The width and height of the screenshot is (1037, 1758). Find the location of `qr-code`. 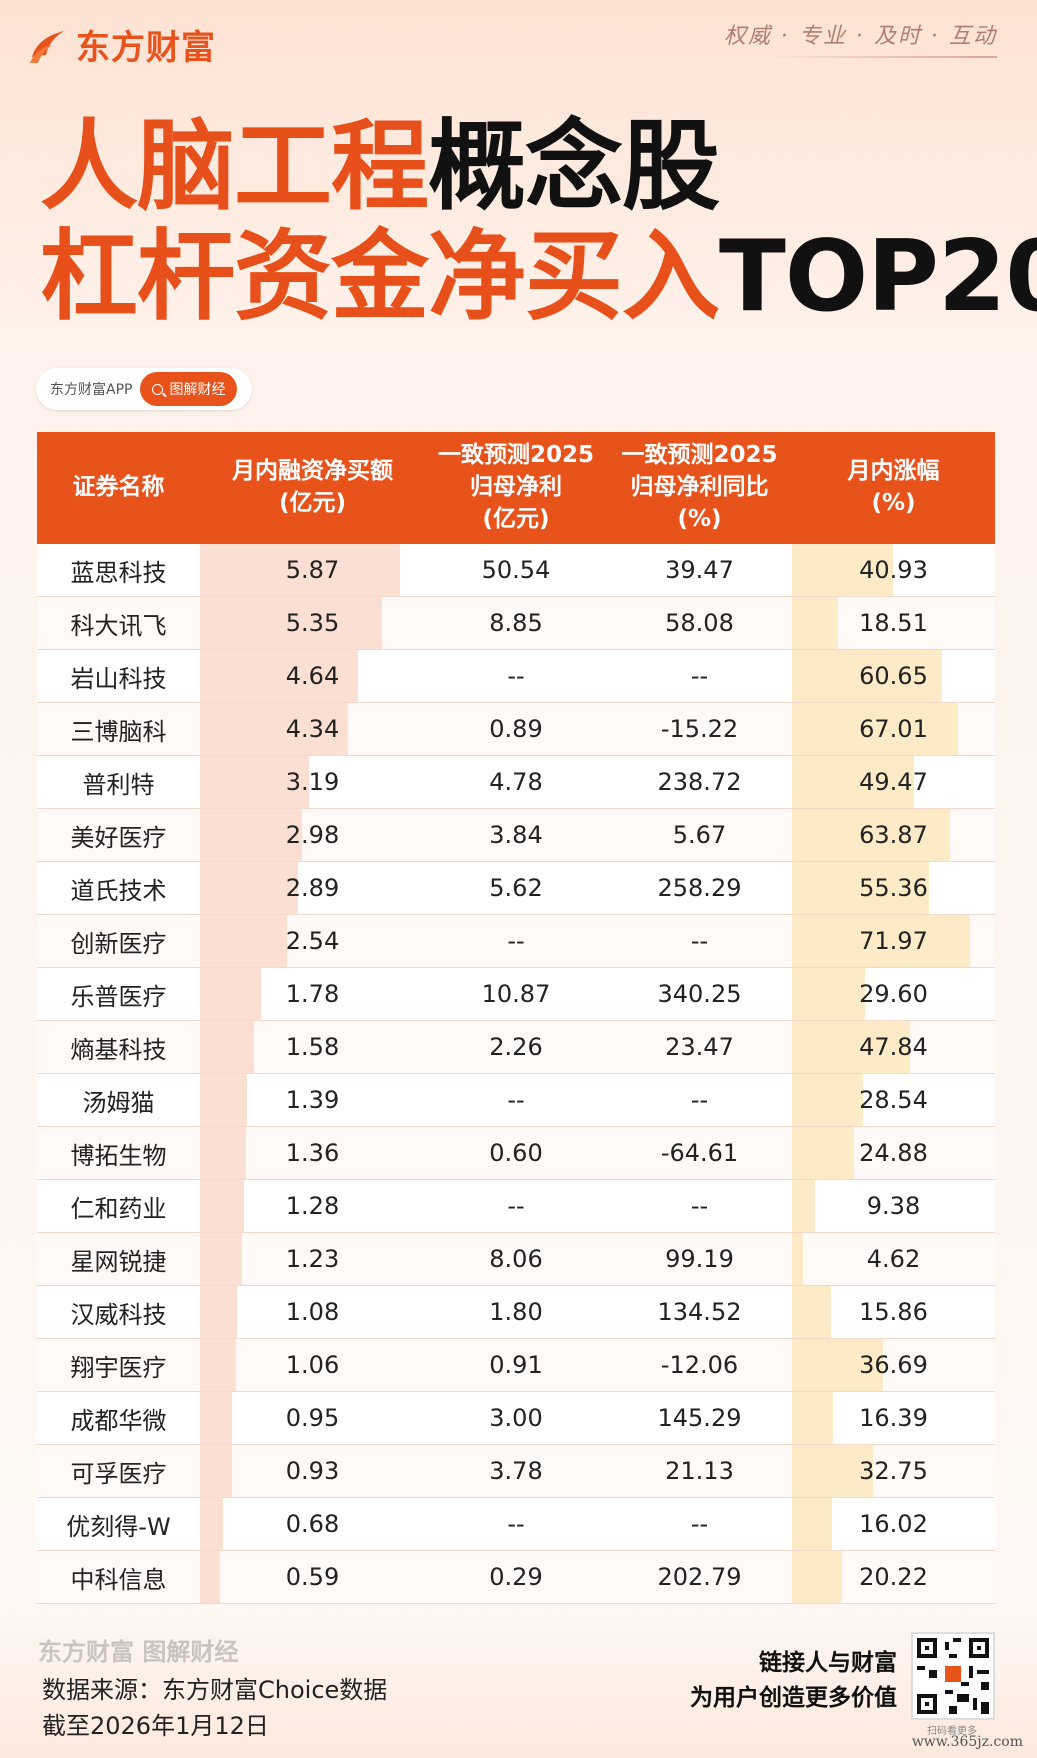

qr-code is located at coordinates (953, 1676).